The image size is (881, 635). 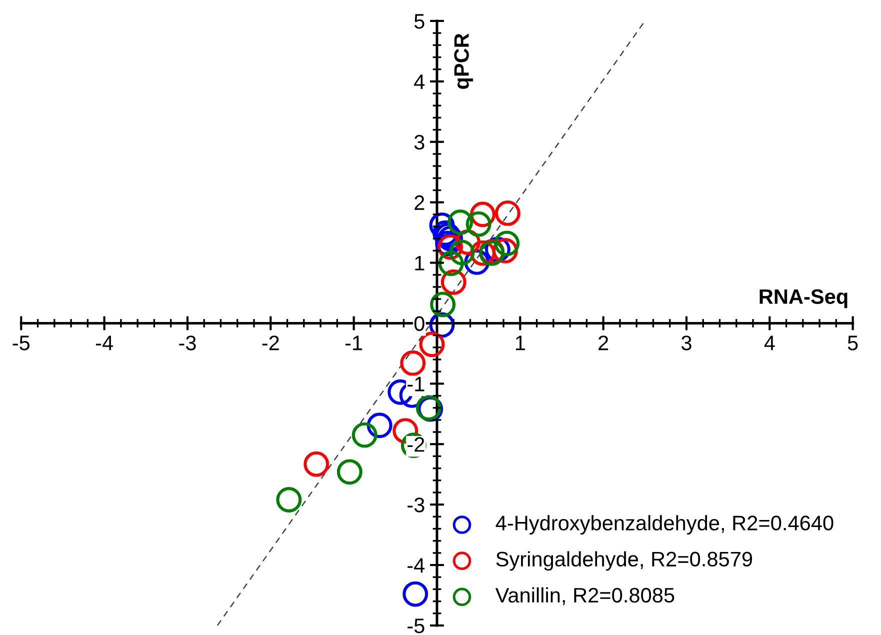 What do you see at coordinates (187, 343) in the screenshot?
I see `x-tick-label: -3` at bounding box center [187, 343].